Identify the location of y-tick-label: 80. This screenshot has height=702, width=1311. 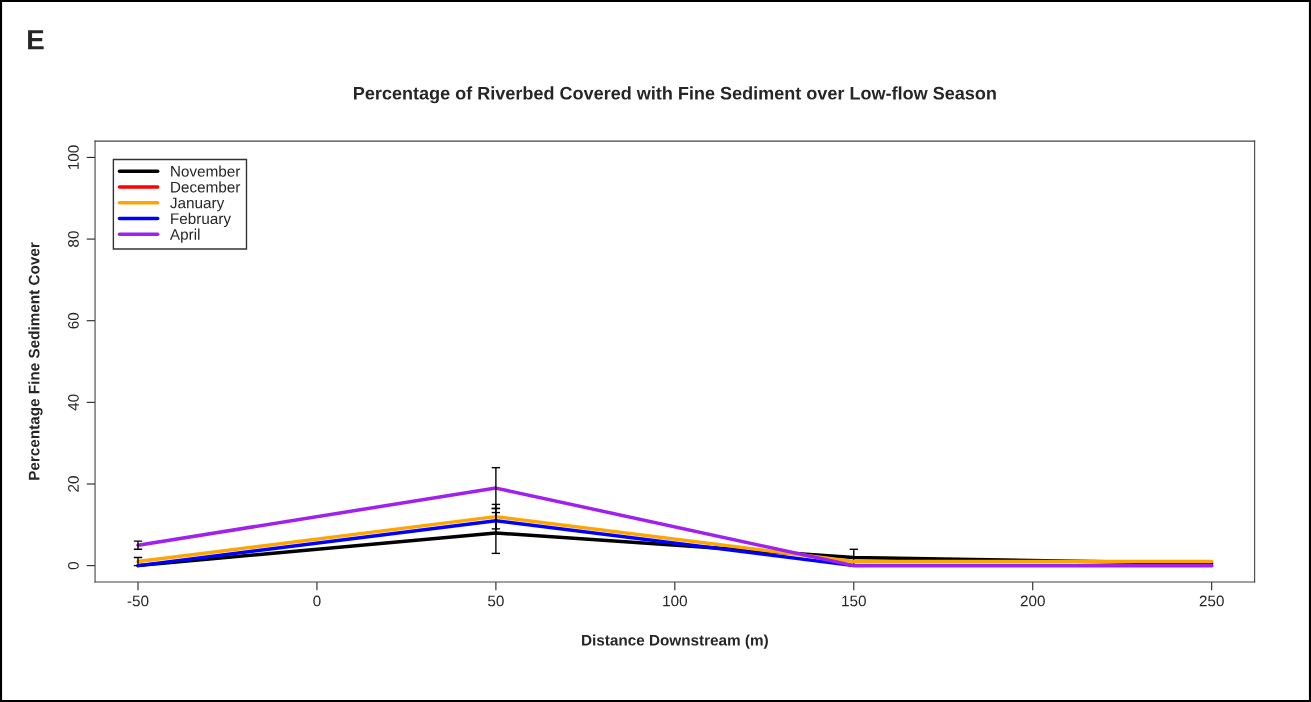
(73, 239).